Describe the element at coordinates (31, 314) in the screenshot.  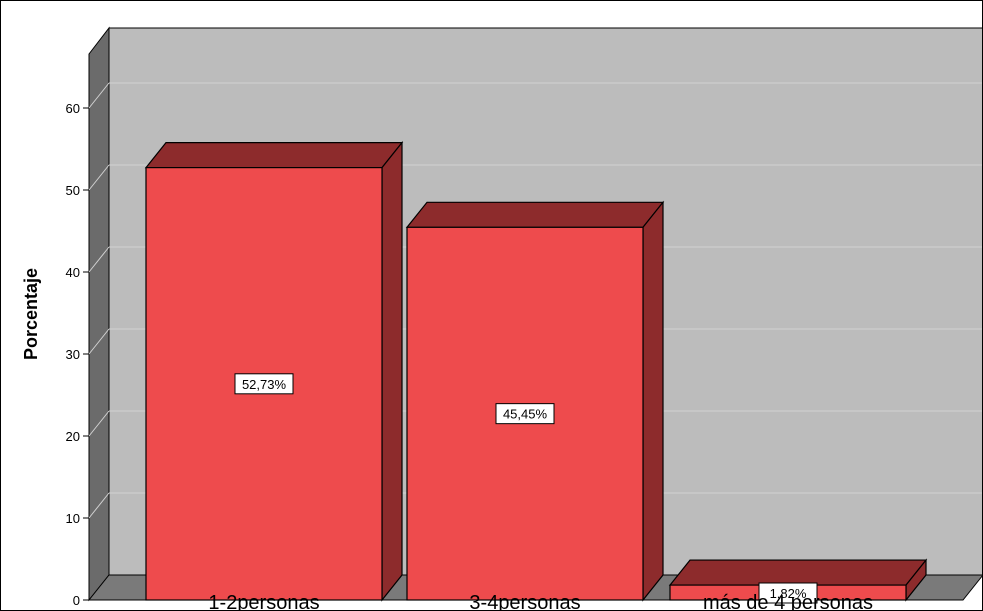
I see `y-axis-title: Porcentaje` at that location.